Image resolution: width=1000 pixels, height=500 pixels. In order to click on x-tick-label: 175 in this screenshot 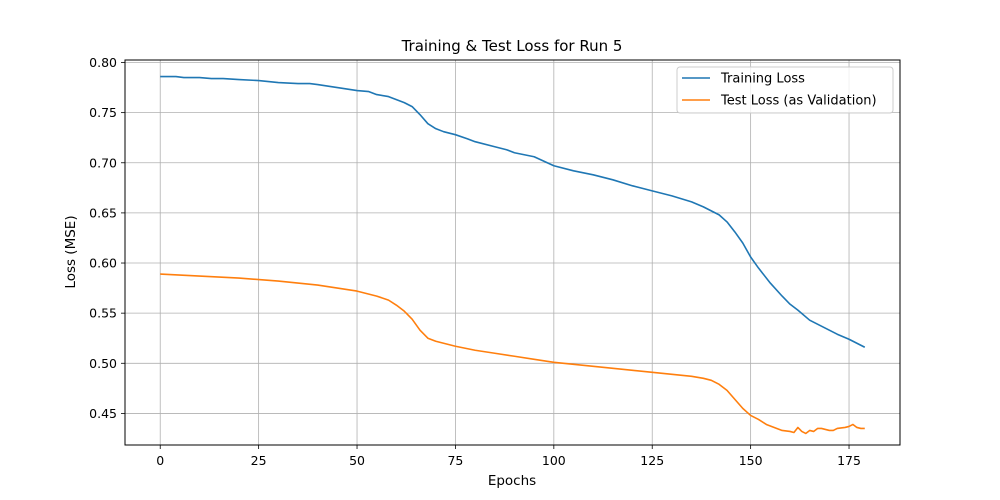, I will do `click(849, 460)`.